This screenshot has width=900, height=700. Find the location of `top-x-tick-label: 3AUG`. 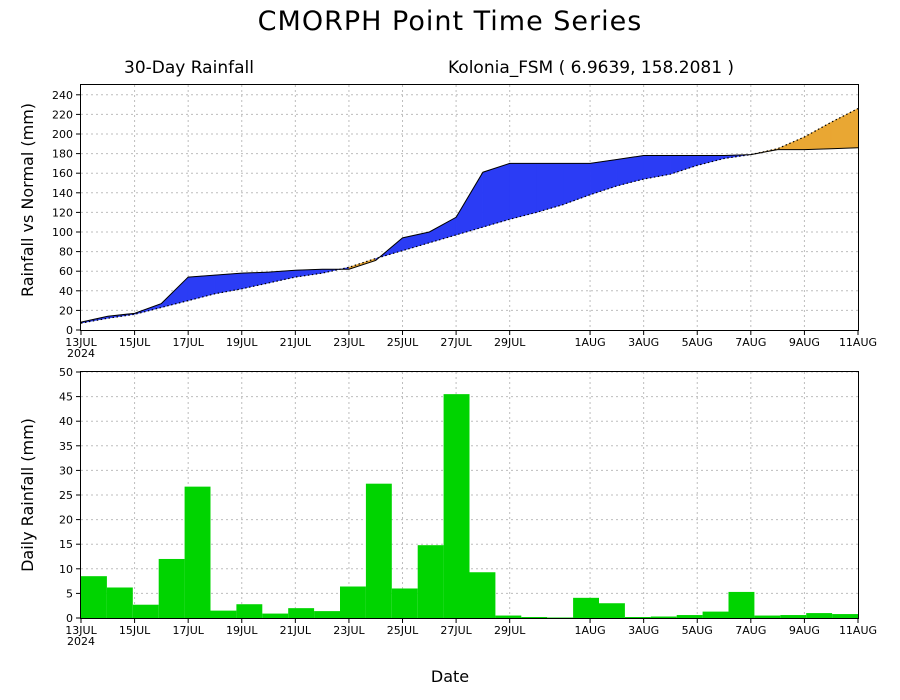

top-x-tick-label: 3AUG is located at coordinates (643, 342).